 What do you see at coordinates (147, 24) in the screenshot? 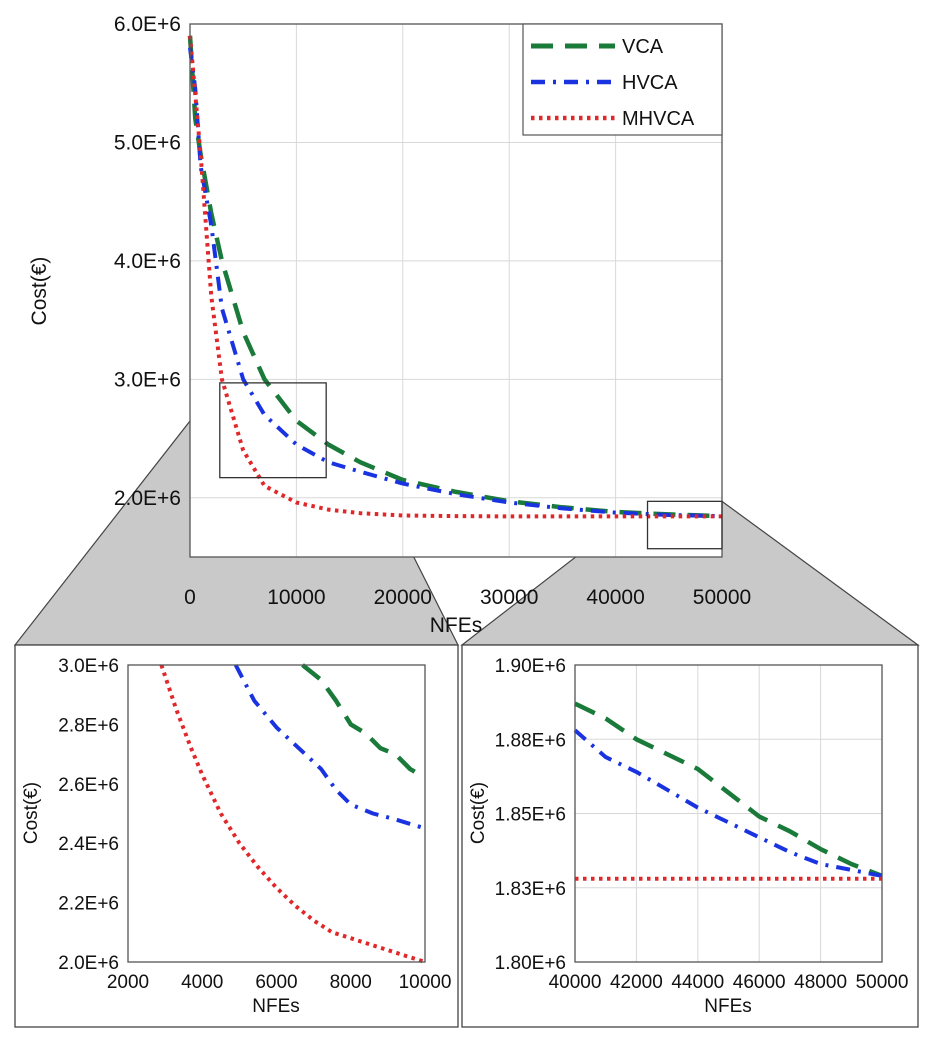
I see `y-tick-label-4: 6.0E+6` at bounding box center [147, 24].